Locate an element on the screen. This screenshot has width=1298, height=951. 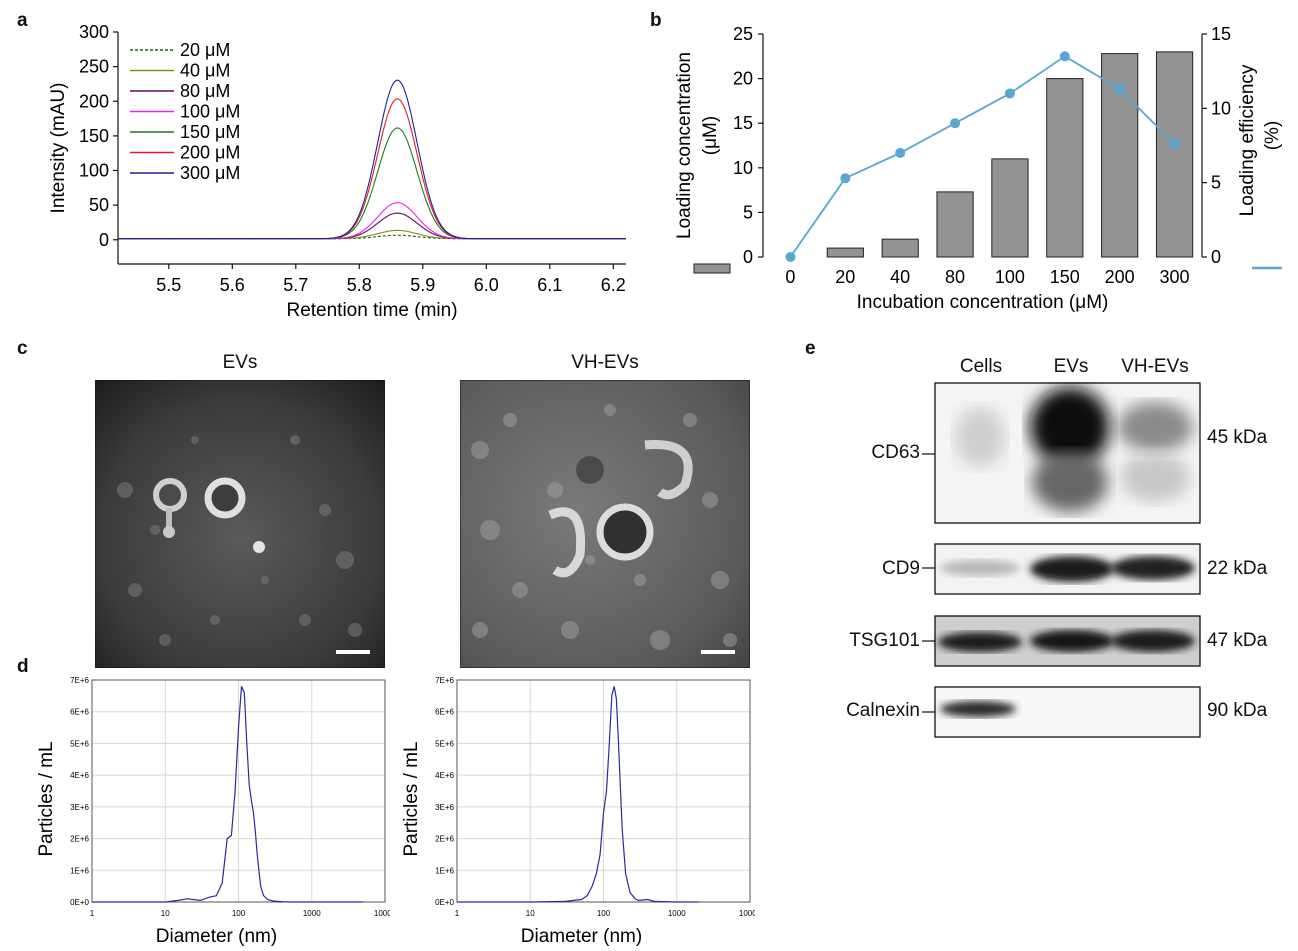
x-tick-label: 5.6 is located at coordinates (232, 285).